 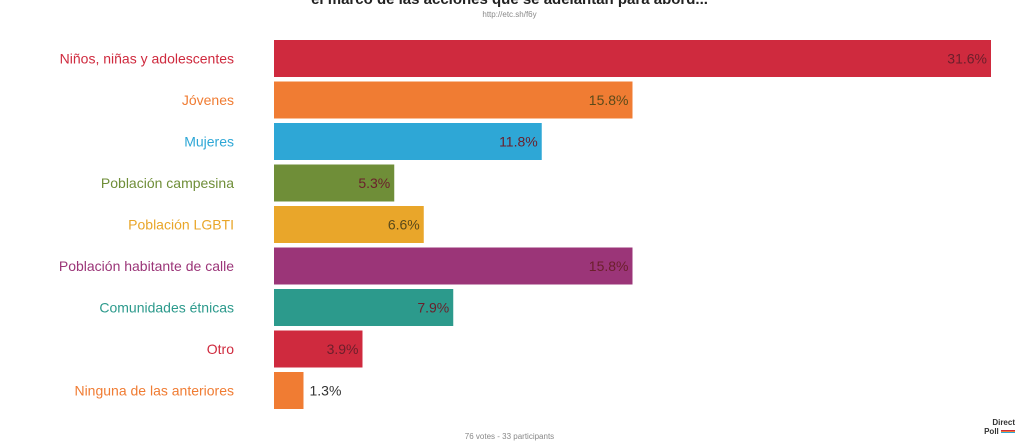 What do you see at coordinates (343, 349) in the screenshot?
I see `value-label: 3.9%` at bounding box center [343, 349].